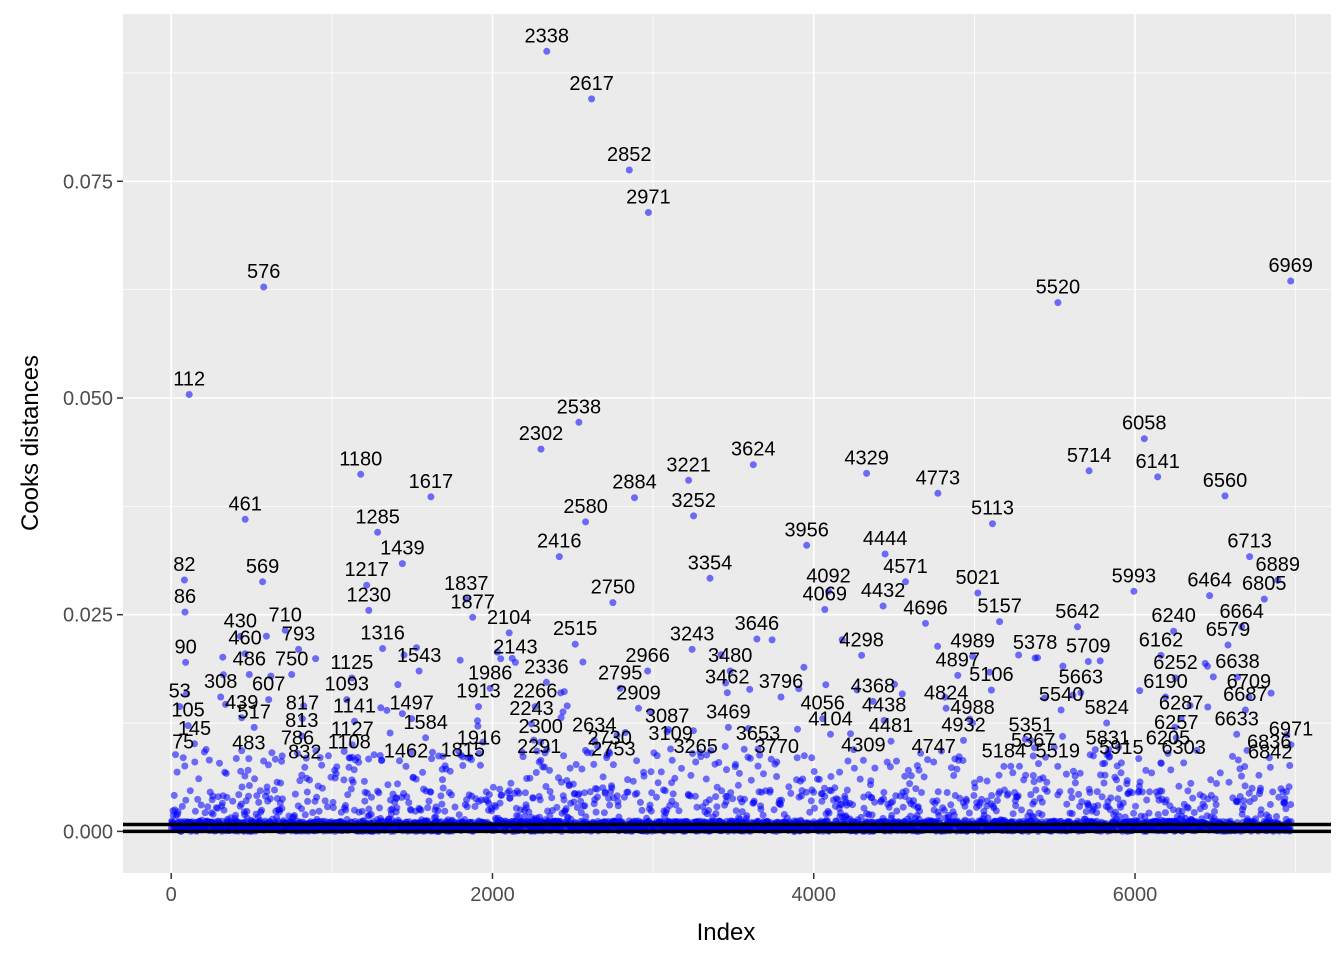 The image size is (1344, 960). What do you see at coordinates (613, 750) in the screenshot?
I see `point-label: 2753` at bounding box center [613, 750].